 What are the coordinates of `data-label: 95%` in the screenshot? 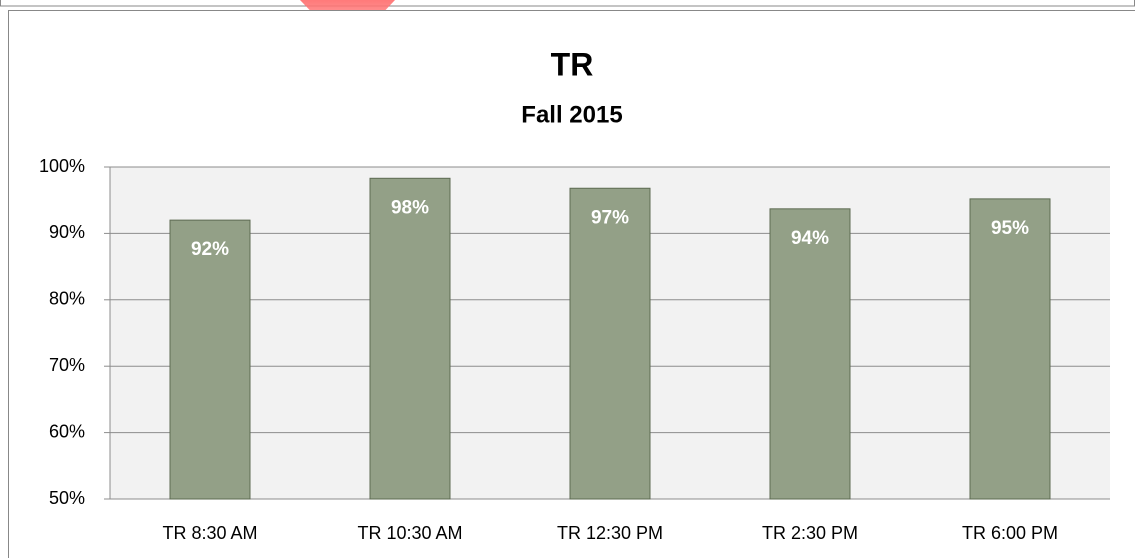 It's located at (1010, 228).